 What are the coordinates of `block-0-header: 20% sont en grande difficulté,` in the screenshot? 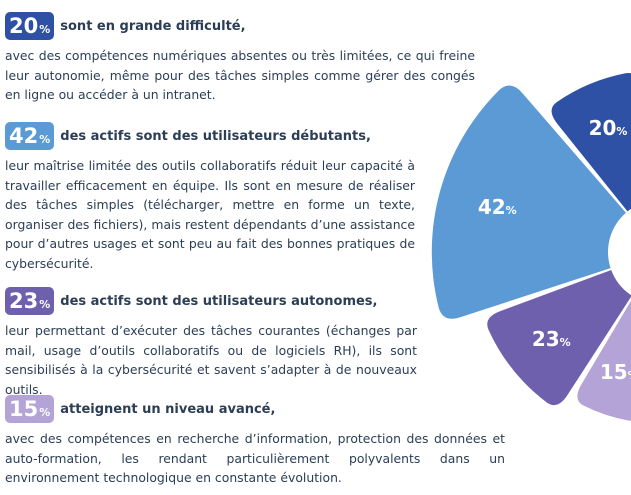 It's located at (240, 26).